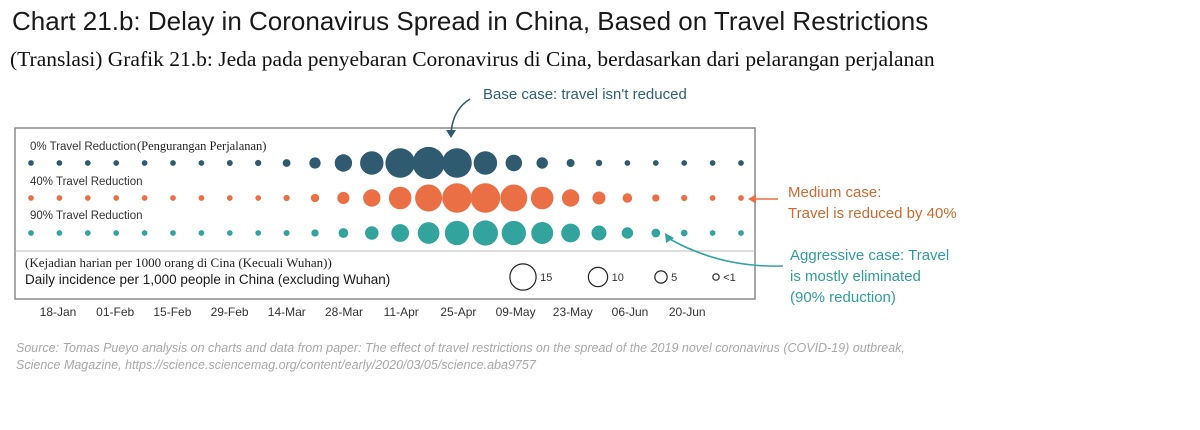  What do you see at coordinates (451, 134) in the screenshot?
I see `annotation-base-arrowhead` at bounding box center [451, 134].